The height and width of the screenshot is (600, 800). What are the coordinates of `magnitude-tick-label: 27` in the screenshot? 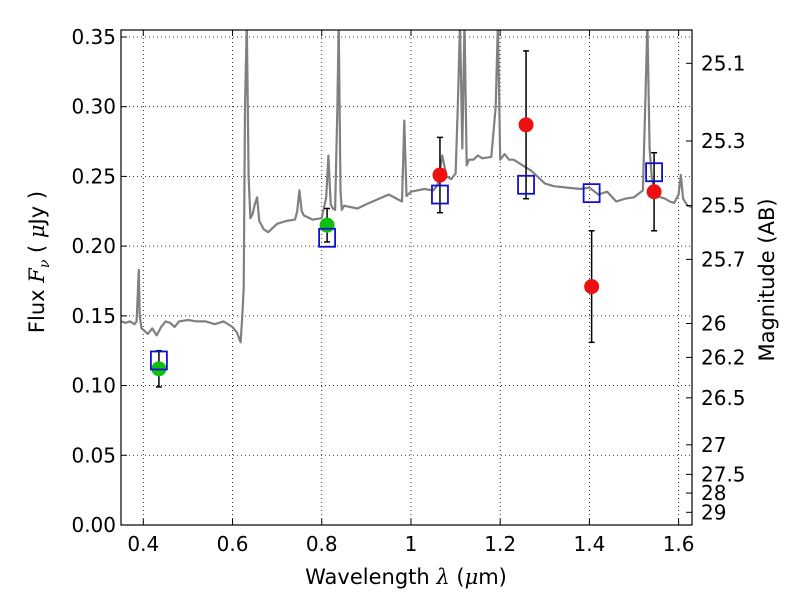 It's located at (713, 445).